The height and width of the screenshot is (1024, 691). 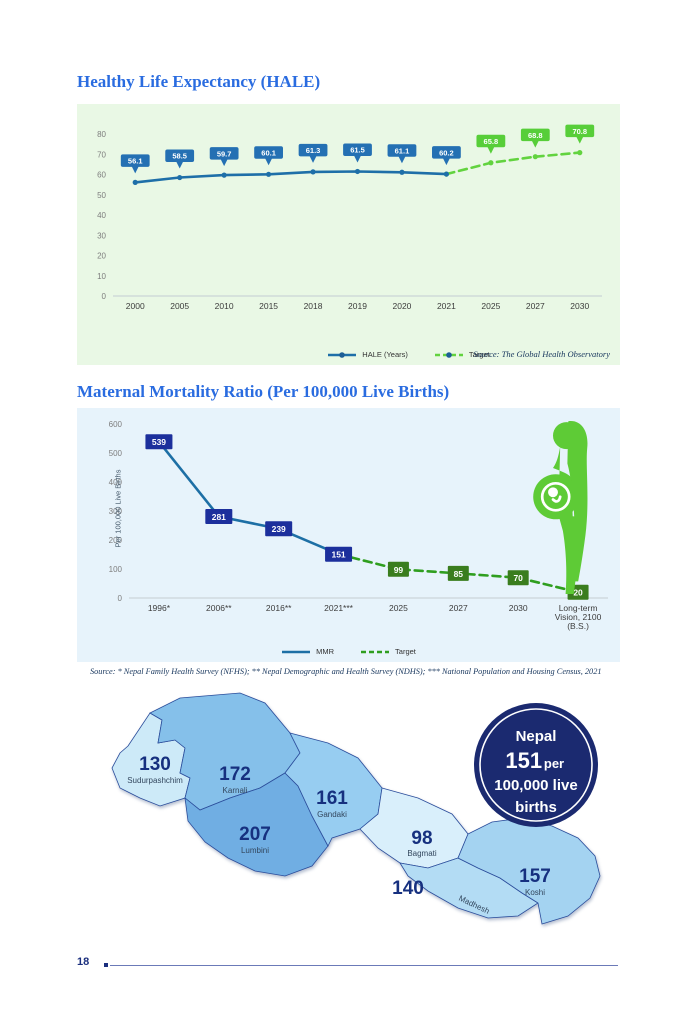 I want to click on svg-text: 99, so click(x=399, y=570).